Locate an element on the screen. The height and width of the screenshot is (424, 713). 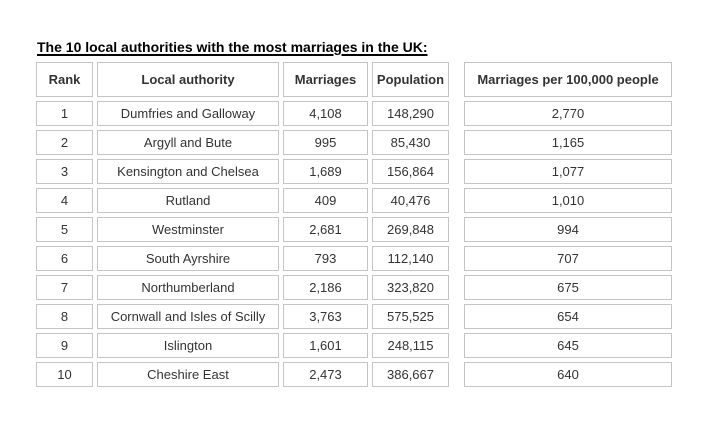
cell-rank: 1 is located at coordinates (64, 113).